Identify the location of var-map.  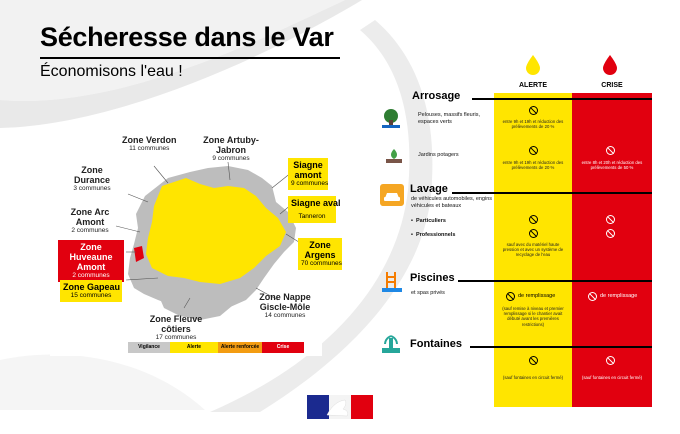
(209, 240).